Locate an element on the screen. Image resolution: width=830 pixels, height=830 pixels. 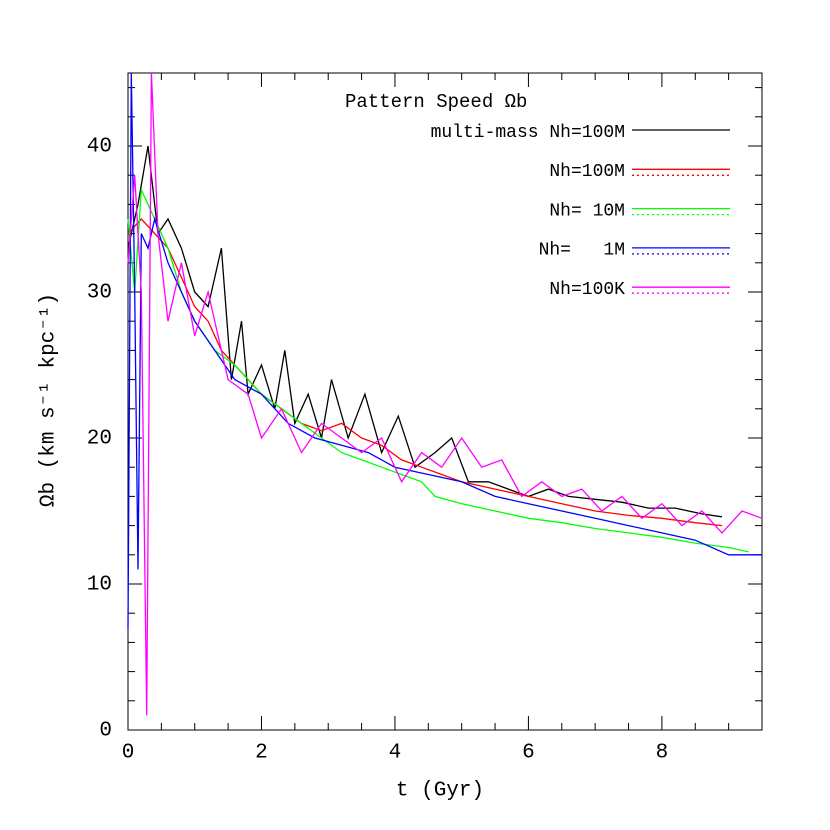
legend-label: Nh=100M is located at coordinates (587, 172).